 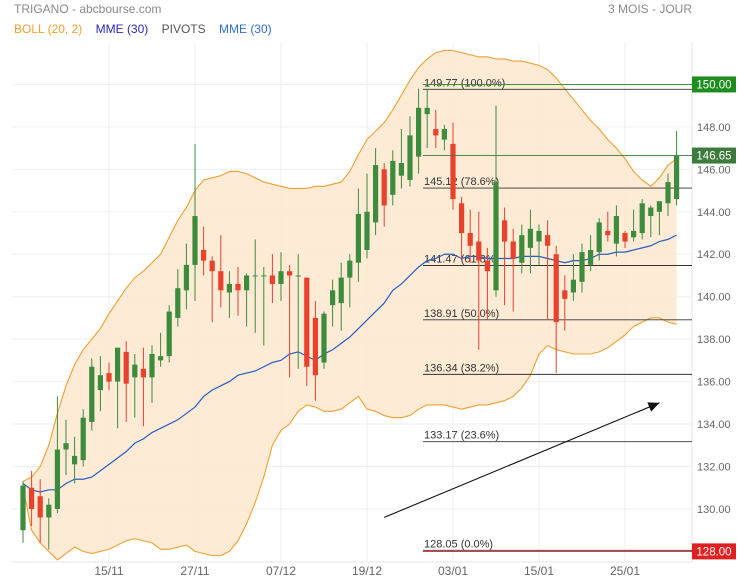 What do you see at coordinates (714, 425) in the screenshot?
I see `y-tick-label: 134.00` at bounding box center [714, 425].